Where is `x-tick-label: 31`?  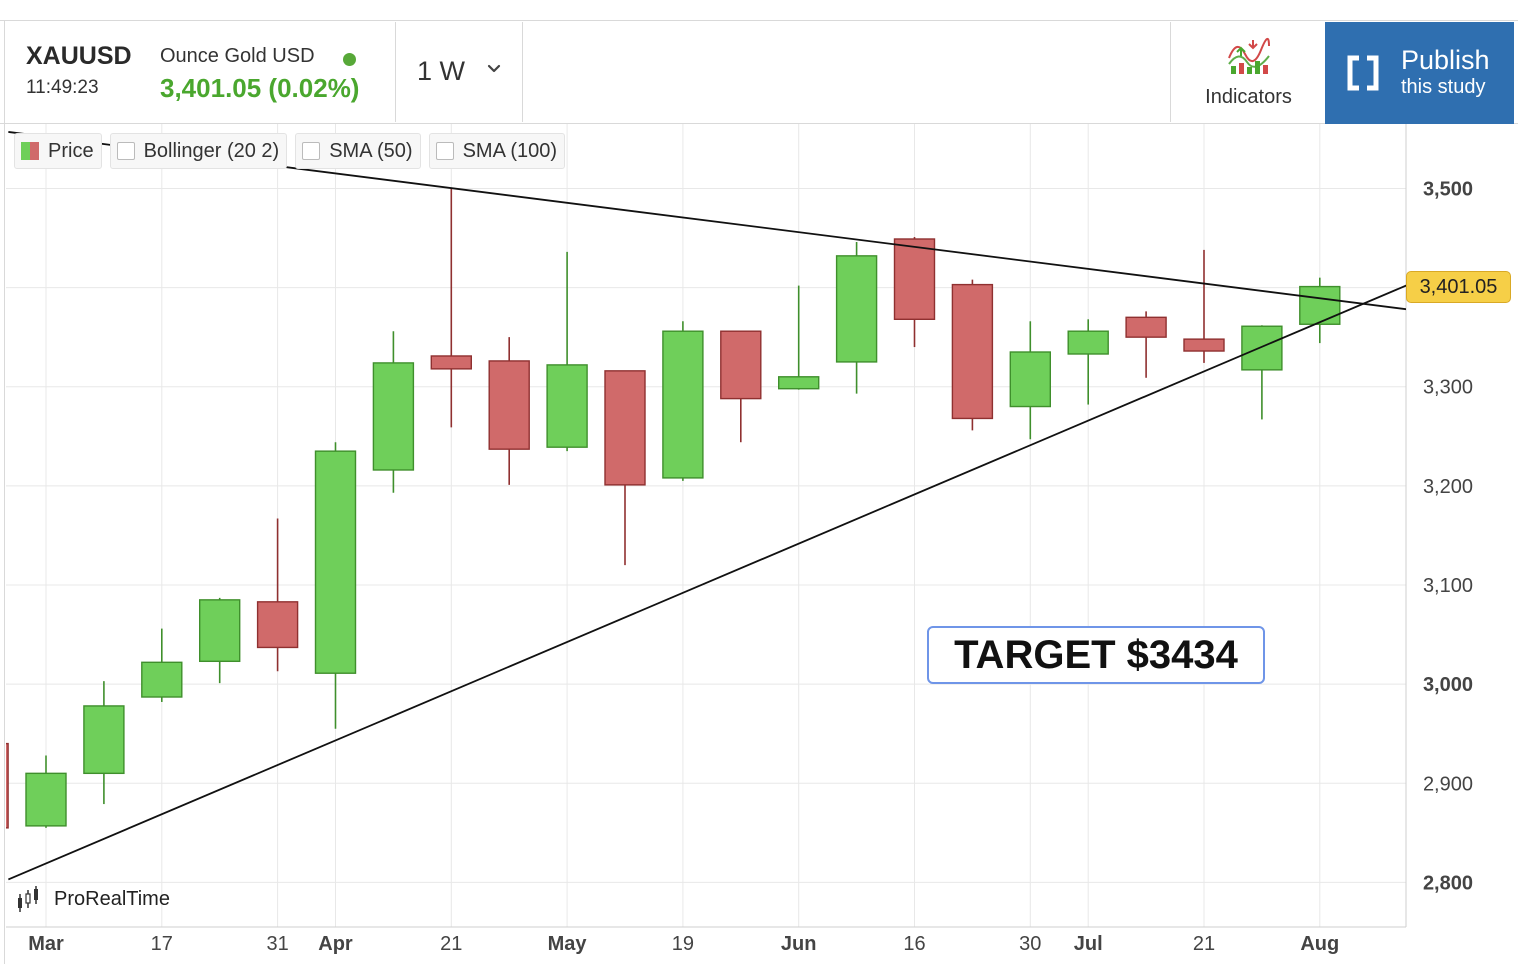 x-tick-label: 31 is located at coordinates (277, 944).